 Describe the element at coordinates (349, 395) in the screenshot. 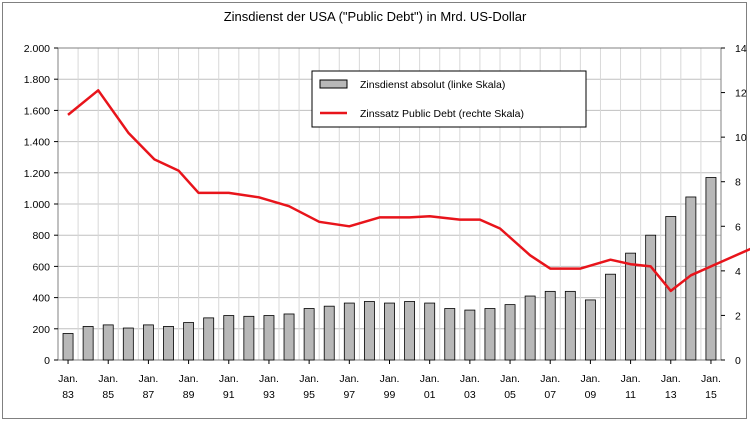

I see `x-tick-label-year: 97` at that location.